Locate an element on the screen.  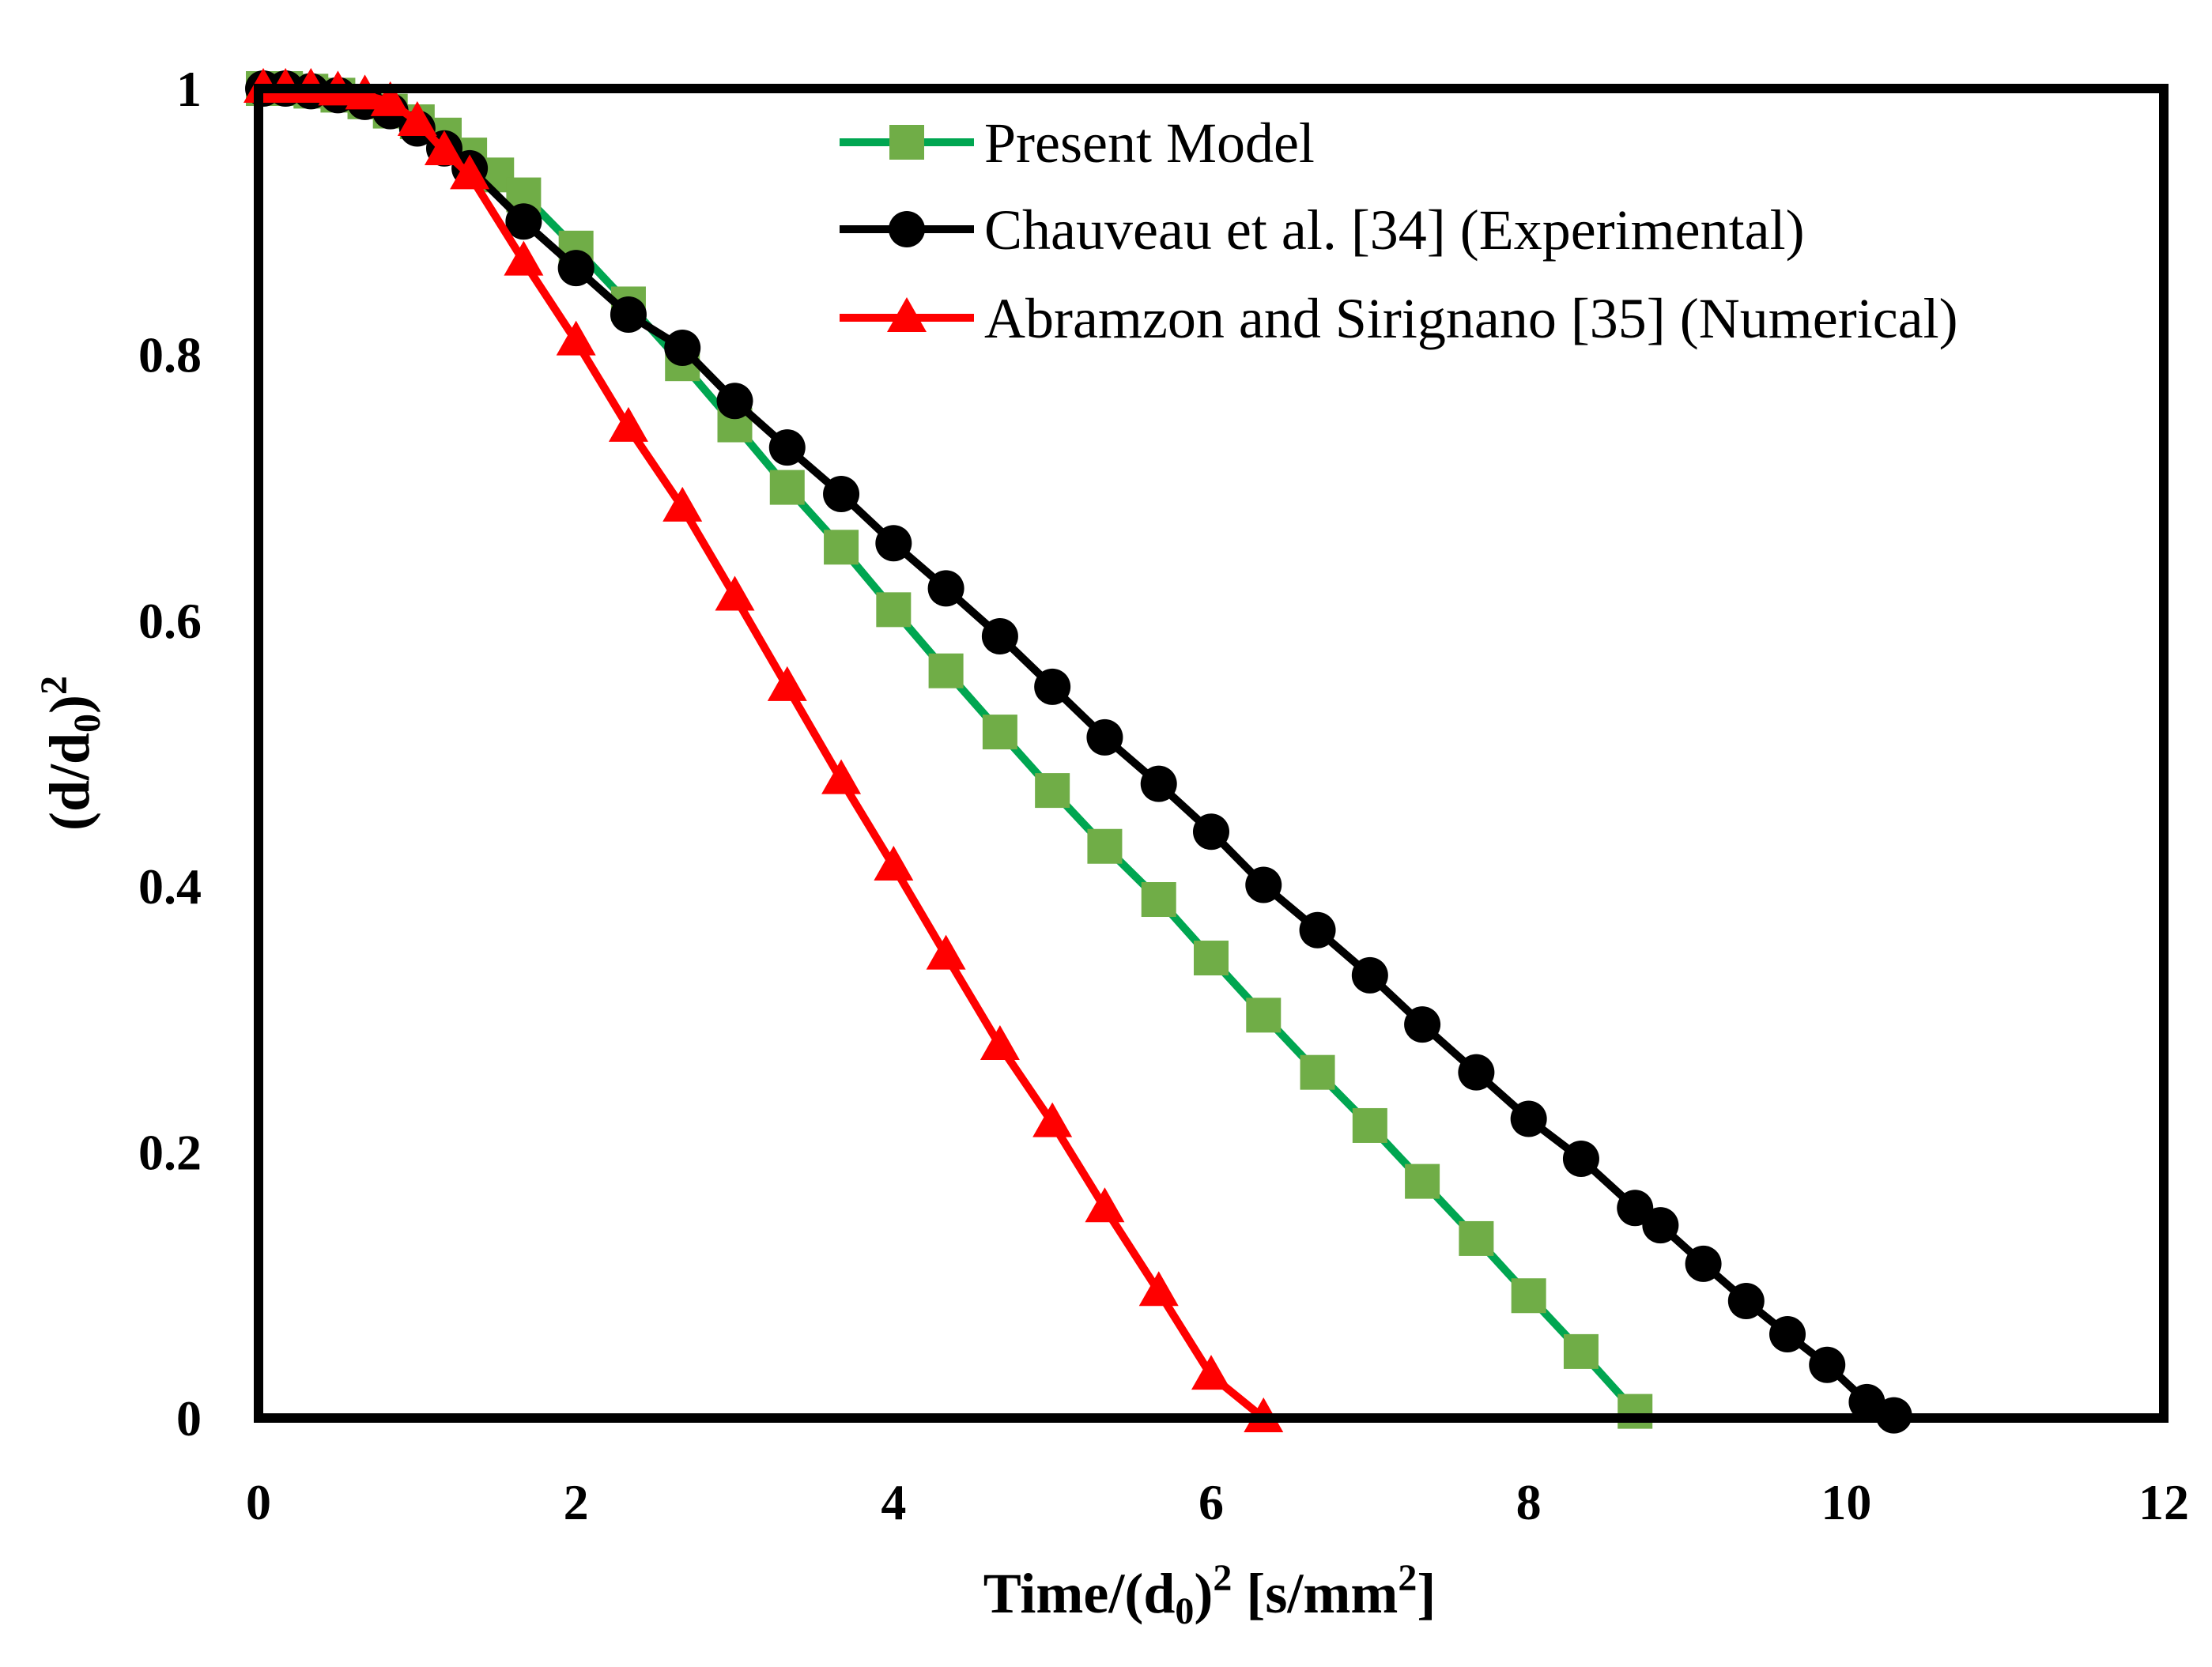
y-tick-label: 0 is located at coordinates (189, 1418).